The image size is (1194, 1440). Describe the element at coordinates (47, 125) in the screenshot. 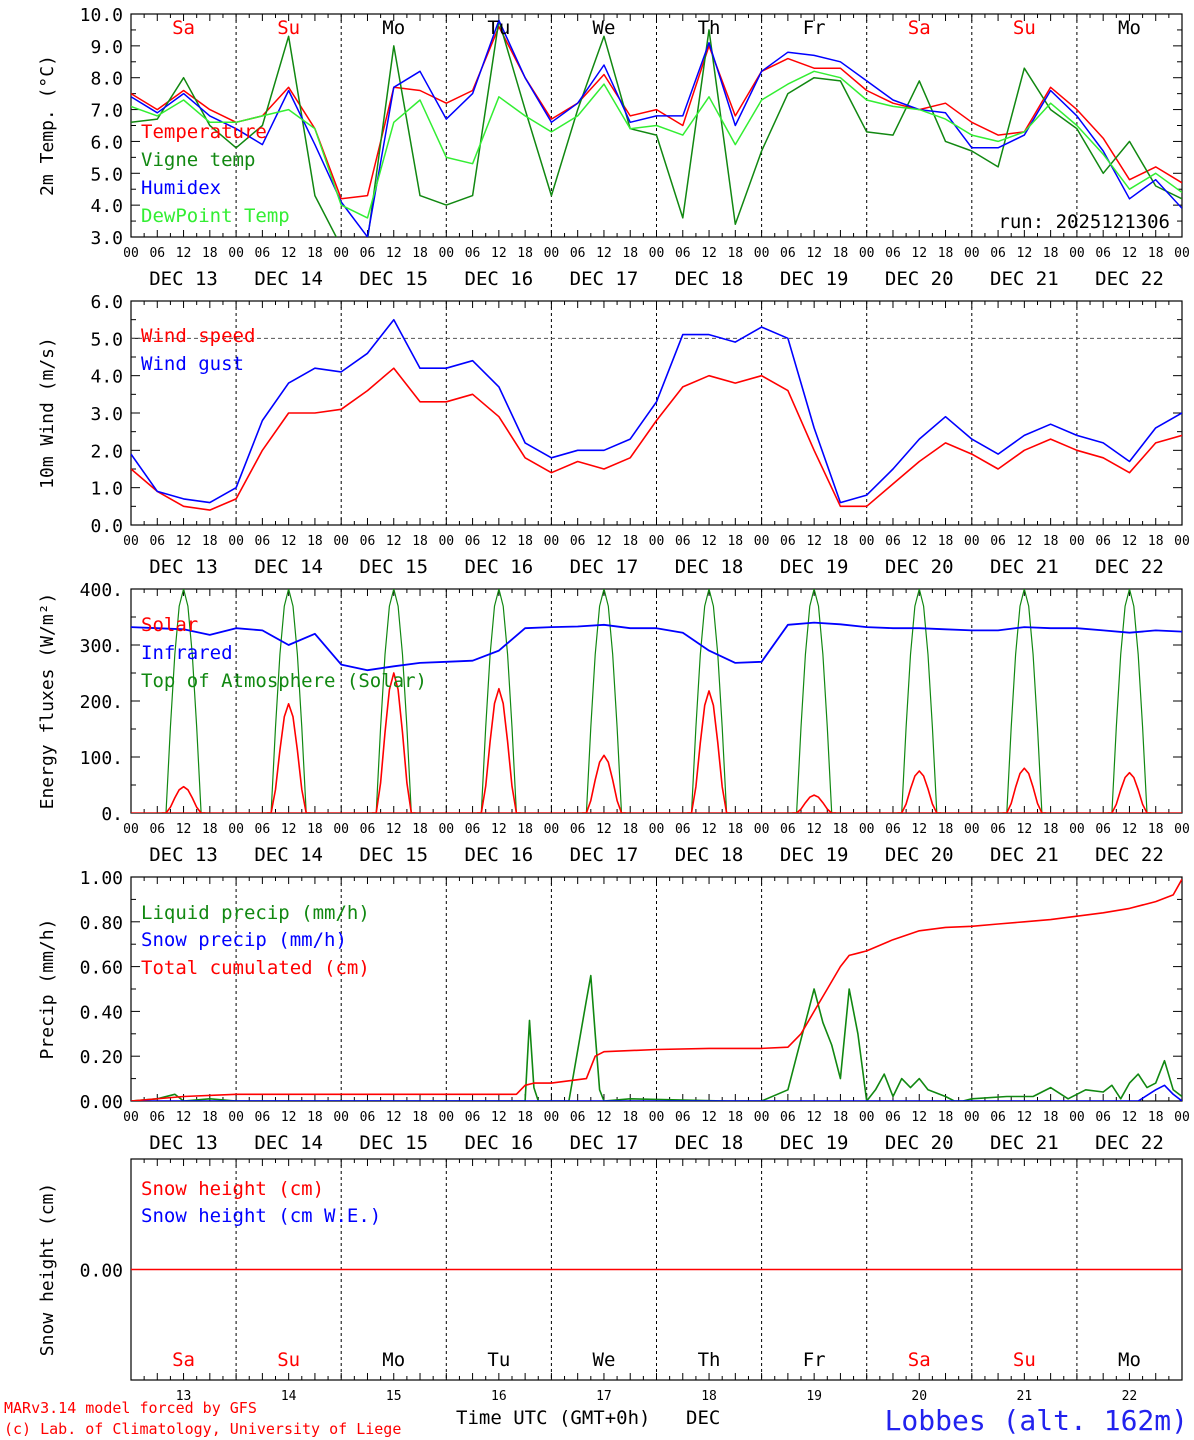

I see `y-axis-label: 2m Temp. (°C)` at that location.